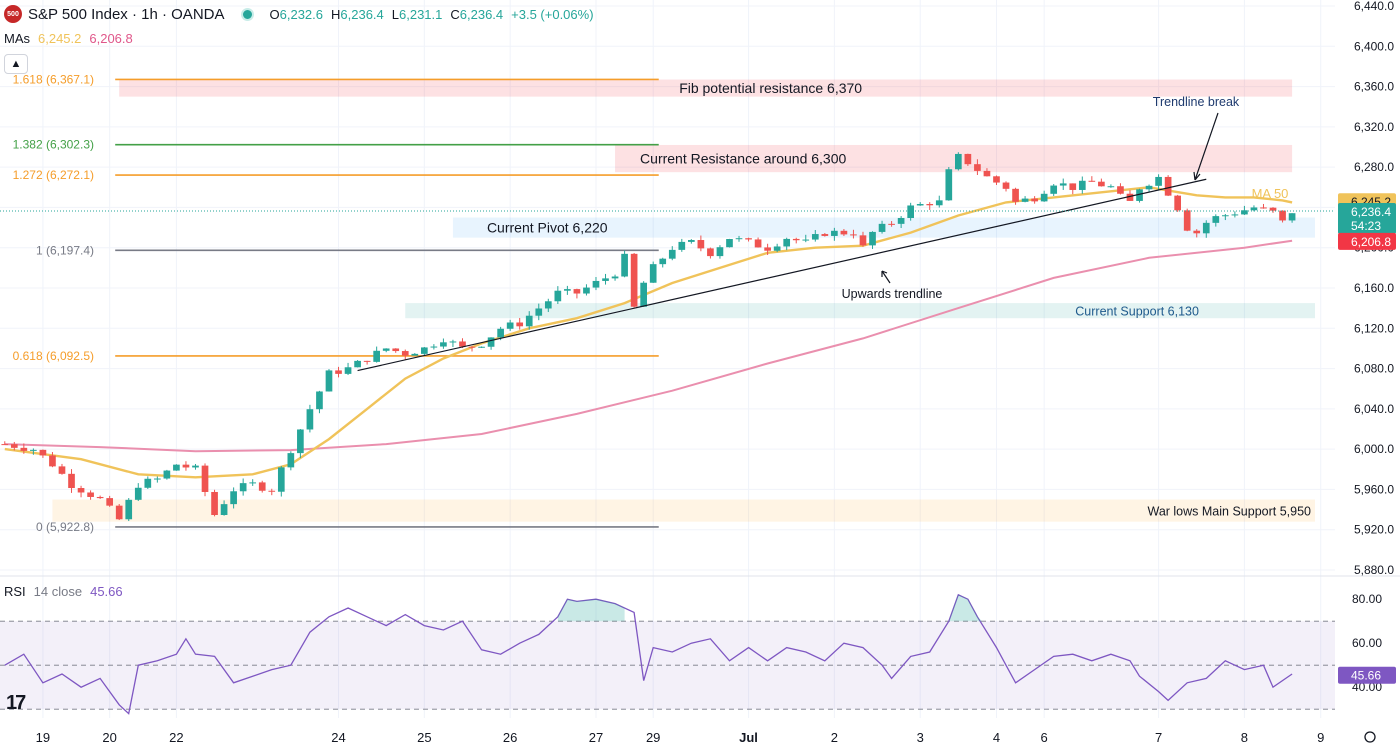 Image resolution: width=1400 pixels, height=748 pixels. I want to click on fib-label: 1.618 (6,367.1), so click(53, 79).